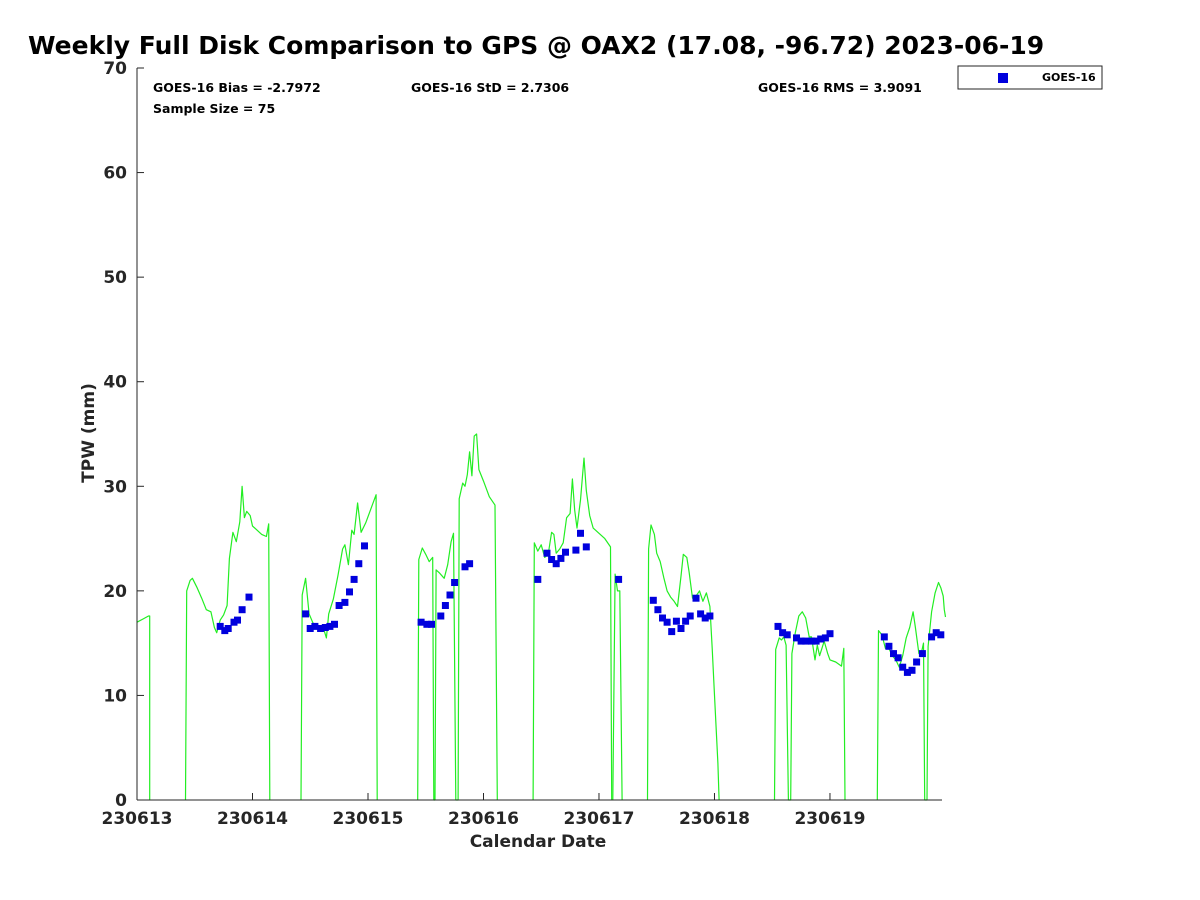 The image size is (1200, 900). What do you see at coordinates (121, 801) in the screenshot?
I see `y-tick-label: 0` at bounding box center [121, 801].